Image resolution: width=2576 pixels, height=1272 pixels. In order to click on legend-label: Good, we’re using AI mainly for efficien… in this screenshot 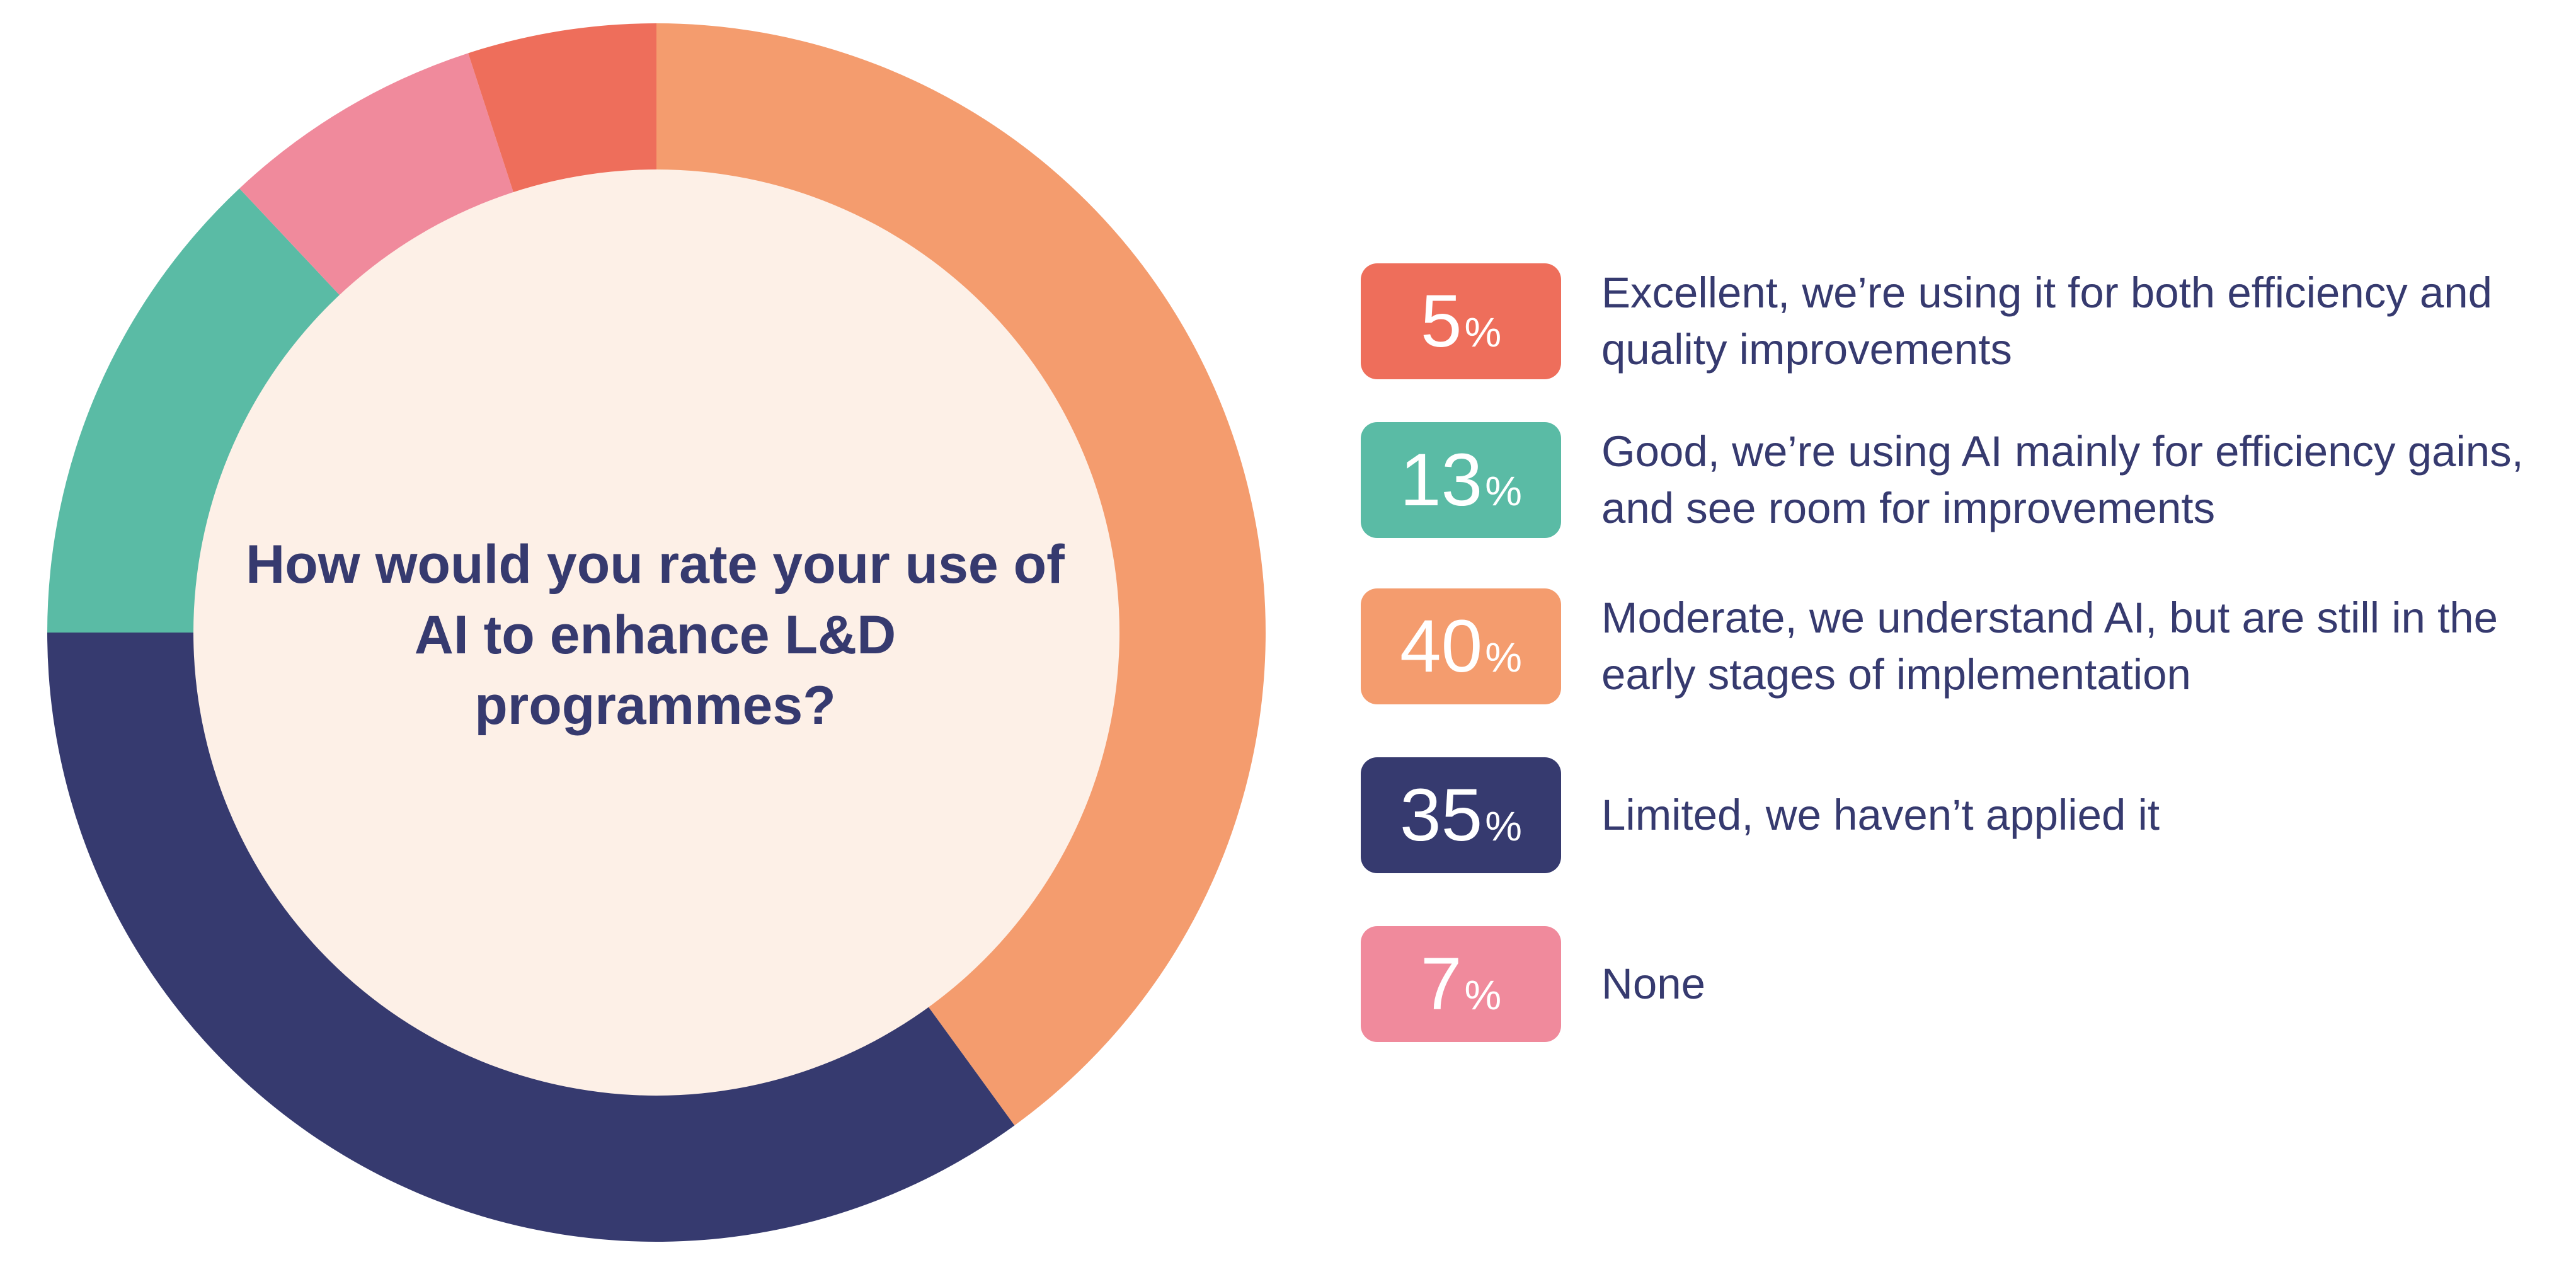, I will do `click(2062, 479)`.